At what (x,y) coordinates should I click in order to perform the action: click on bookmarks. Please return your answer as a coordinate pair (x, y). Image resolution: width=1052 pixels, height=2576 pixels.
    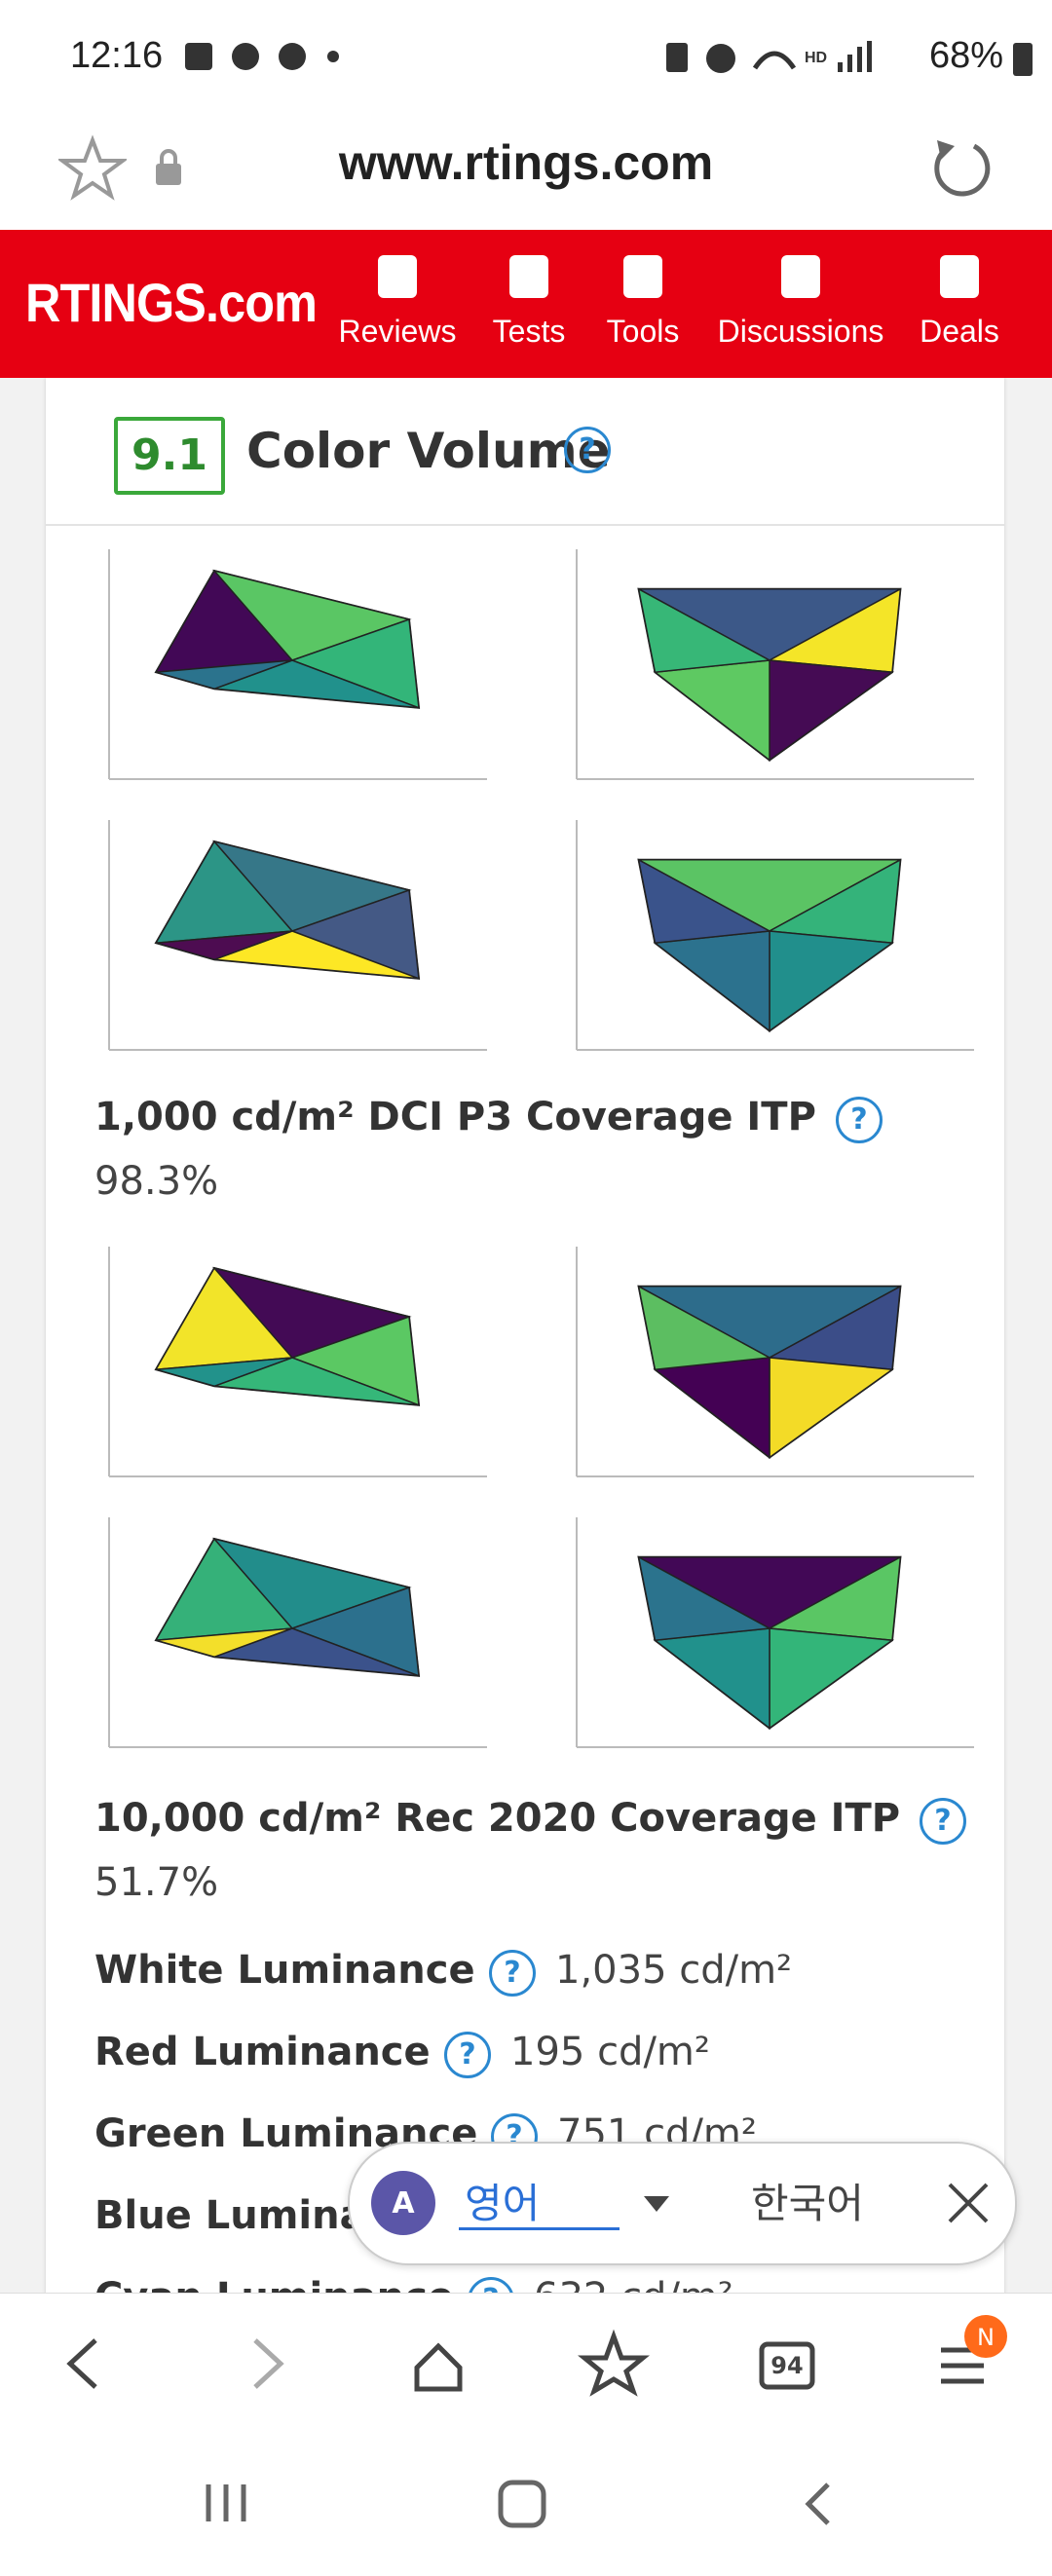
    Looking at the image, I should click on (614, 2363).